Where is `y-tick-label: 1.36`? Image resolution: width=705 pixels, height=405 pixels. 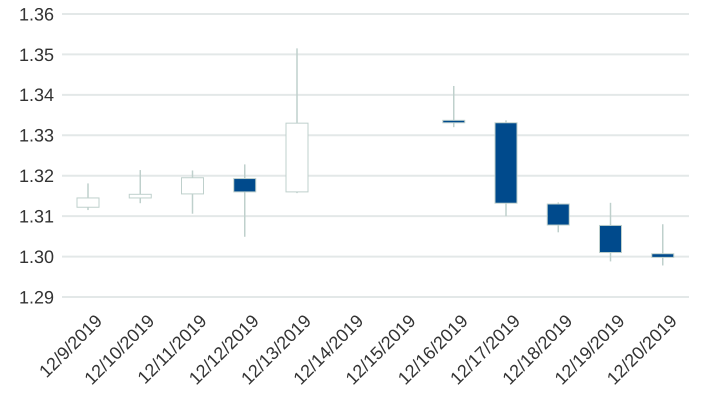 y-tick-label: 1.36 is located at coordinates (36, 14).